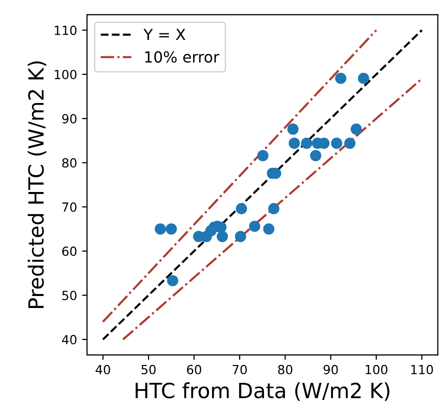 This screenshot has height=420, width=444. What do you see at coordinates (37, 184) in the screenshot?
I see `y-axis-title: Predicted HTC (W/m2 K)` at bounding box center [37, 184].